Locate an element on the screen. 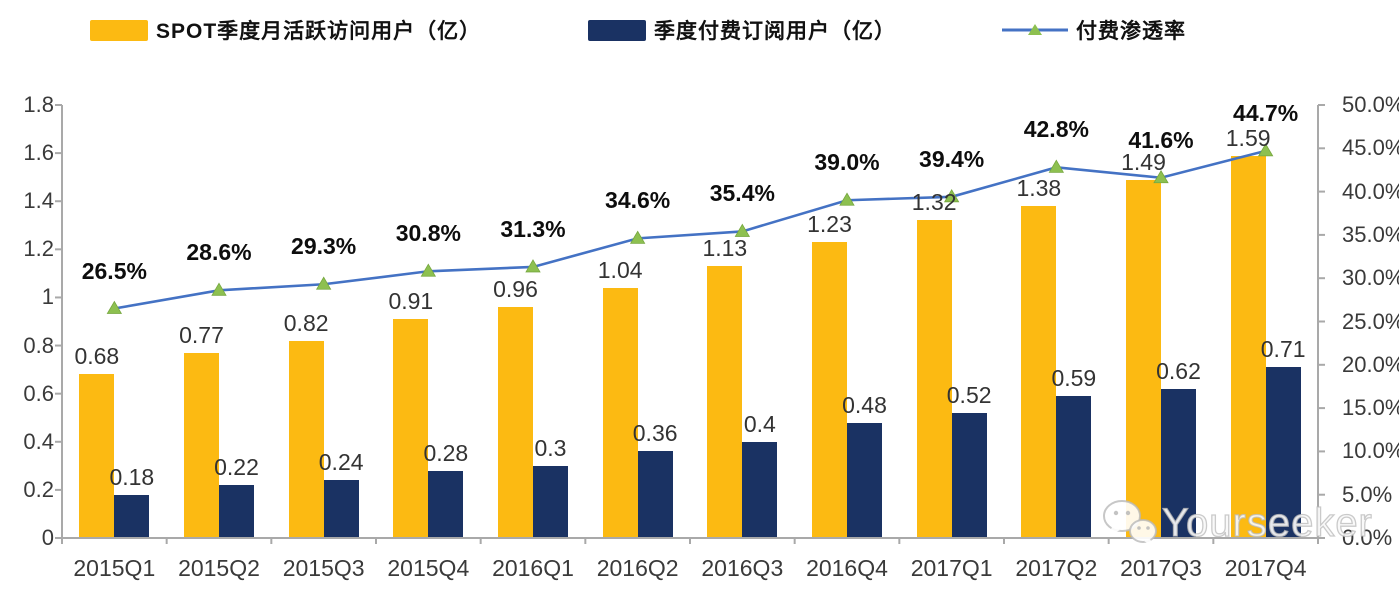 The image size is (1399, 596). bar-subscribers-value-label: 0.48 is located at coordinates (864, 404).